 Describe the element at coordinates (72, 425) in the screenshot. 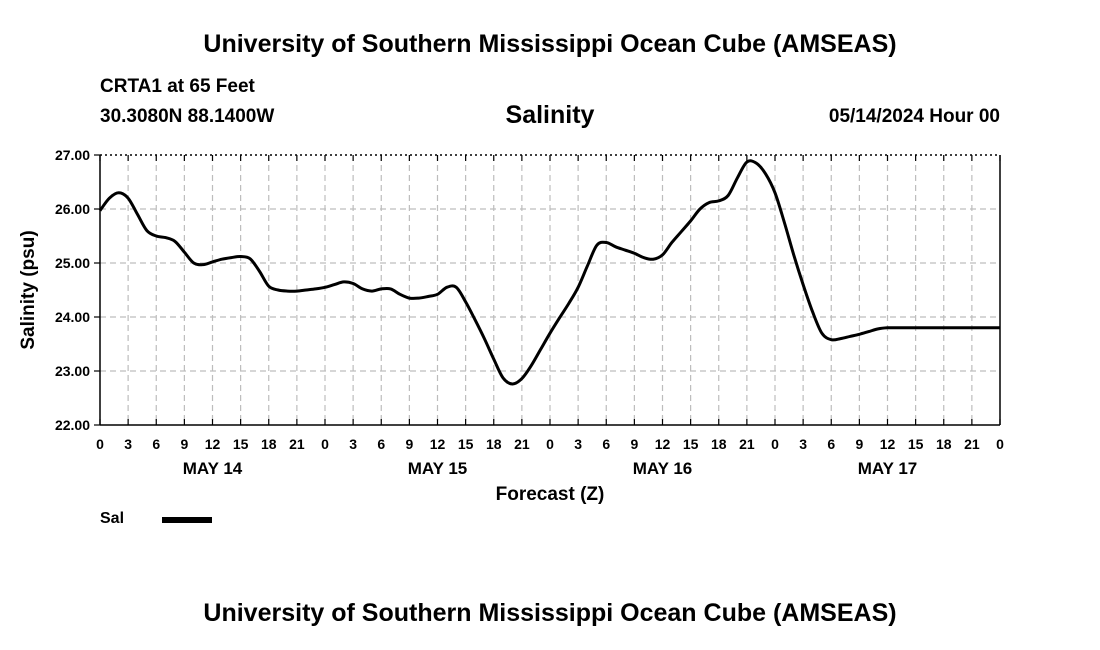

I see `y-tick-label: 22.00` at that location.